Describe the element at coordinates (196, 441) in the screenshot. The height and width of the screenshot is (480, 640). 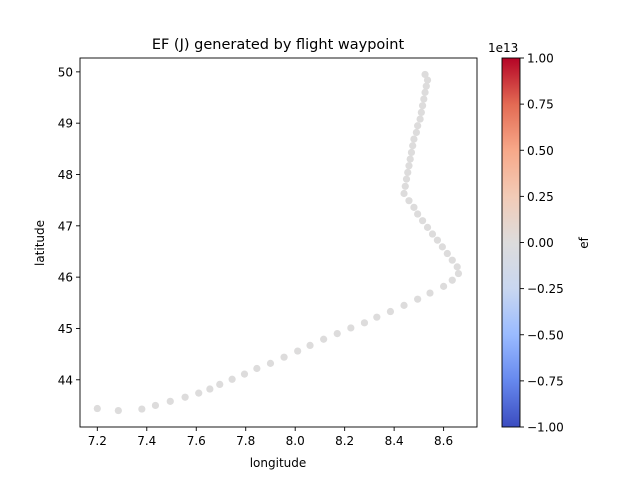
I see `x-tick-label: 7.6` at that location.